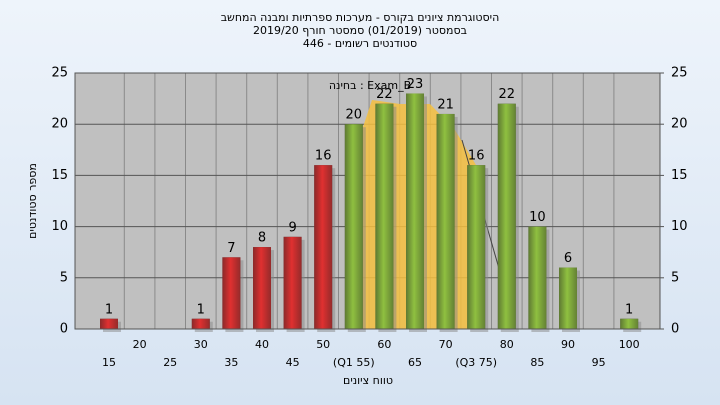 Image resolution: width=720 pixels, height=405 pixels. Describe the element at coordinates (140, 344) in the screenshot. I see `x-tick-label: 20` at that location.